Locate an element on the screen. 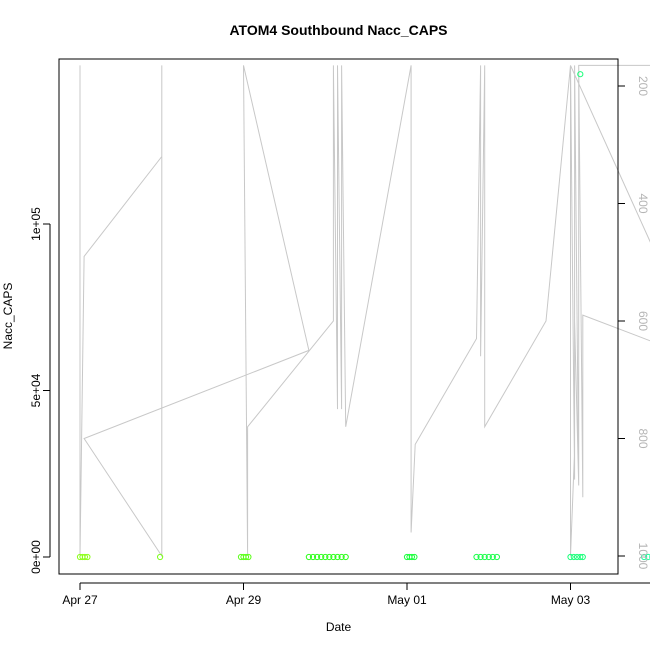 The width and height of the screenshot is (650, 650). x-tick-label: May 01 is located at coordinates (407, 600).